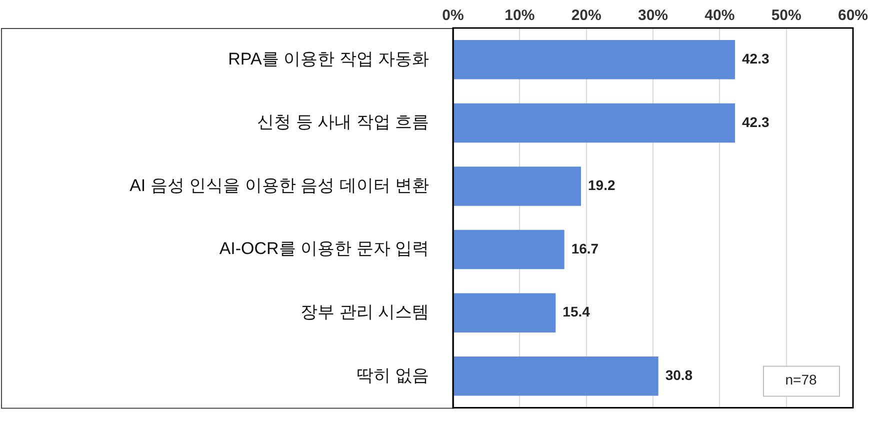  I want to click on x-tick-label: 50%, so click(786, 15).